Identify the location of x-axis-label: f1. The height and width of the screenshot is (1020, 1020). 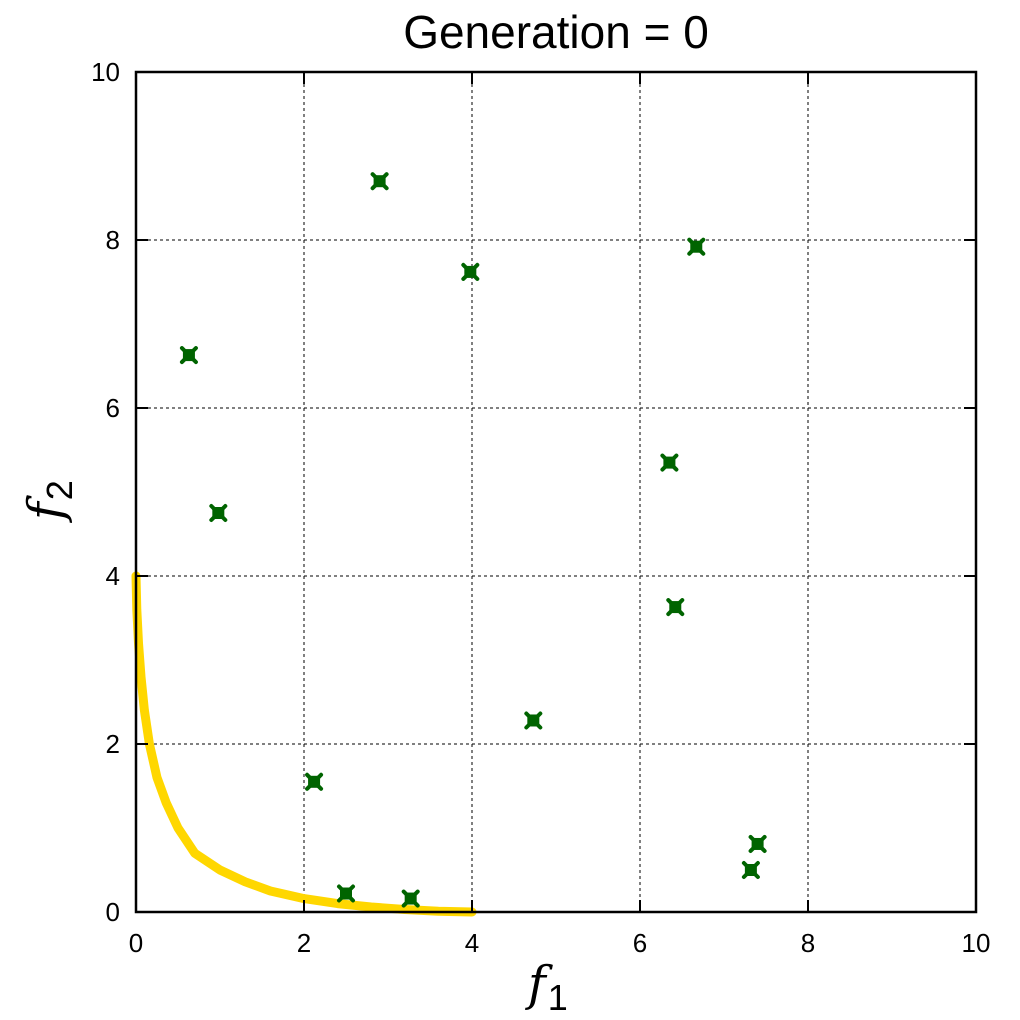
(546, 987).